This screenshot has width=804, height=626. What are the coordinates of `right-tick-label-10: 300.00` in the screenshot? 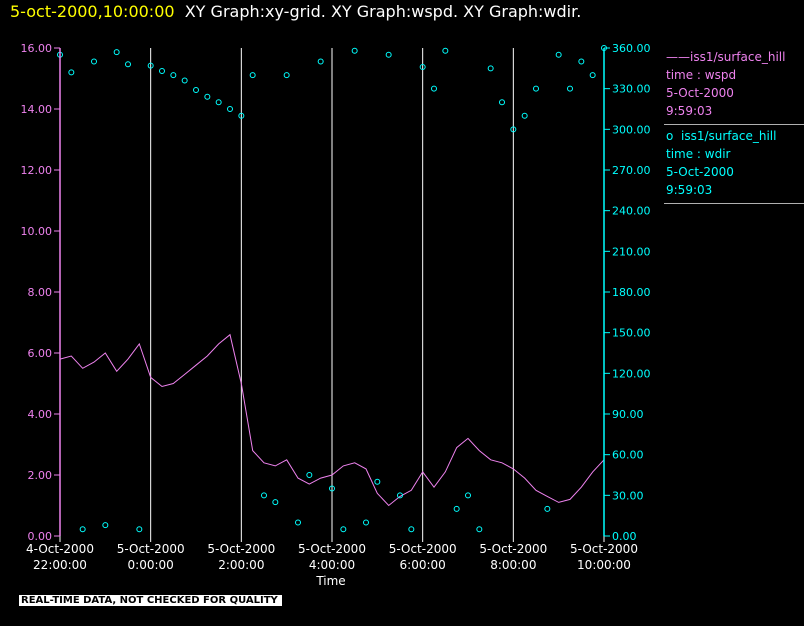 It's located at (631, 129).